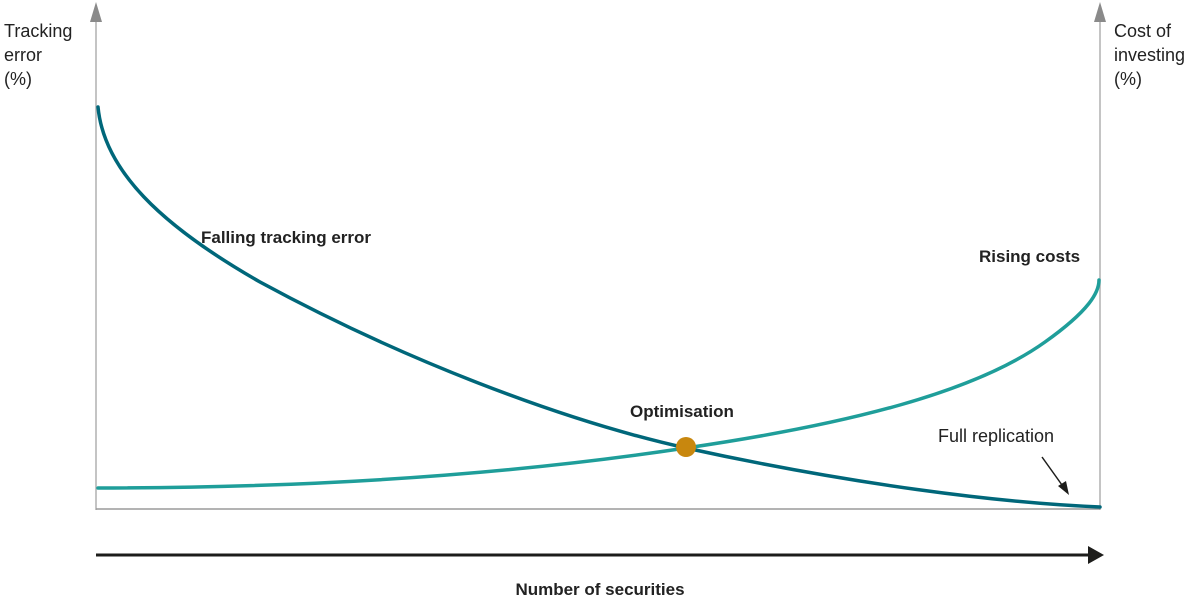  I want to click on right-axis-label-line: (%), so click(1128, 79).